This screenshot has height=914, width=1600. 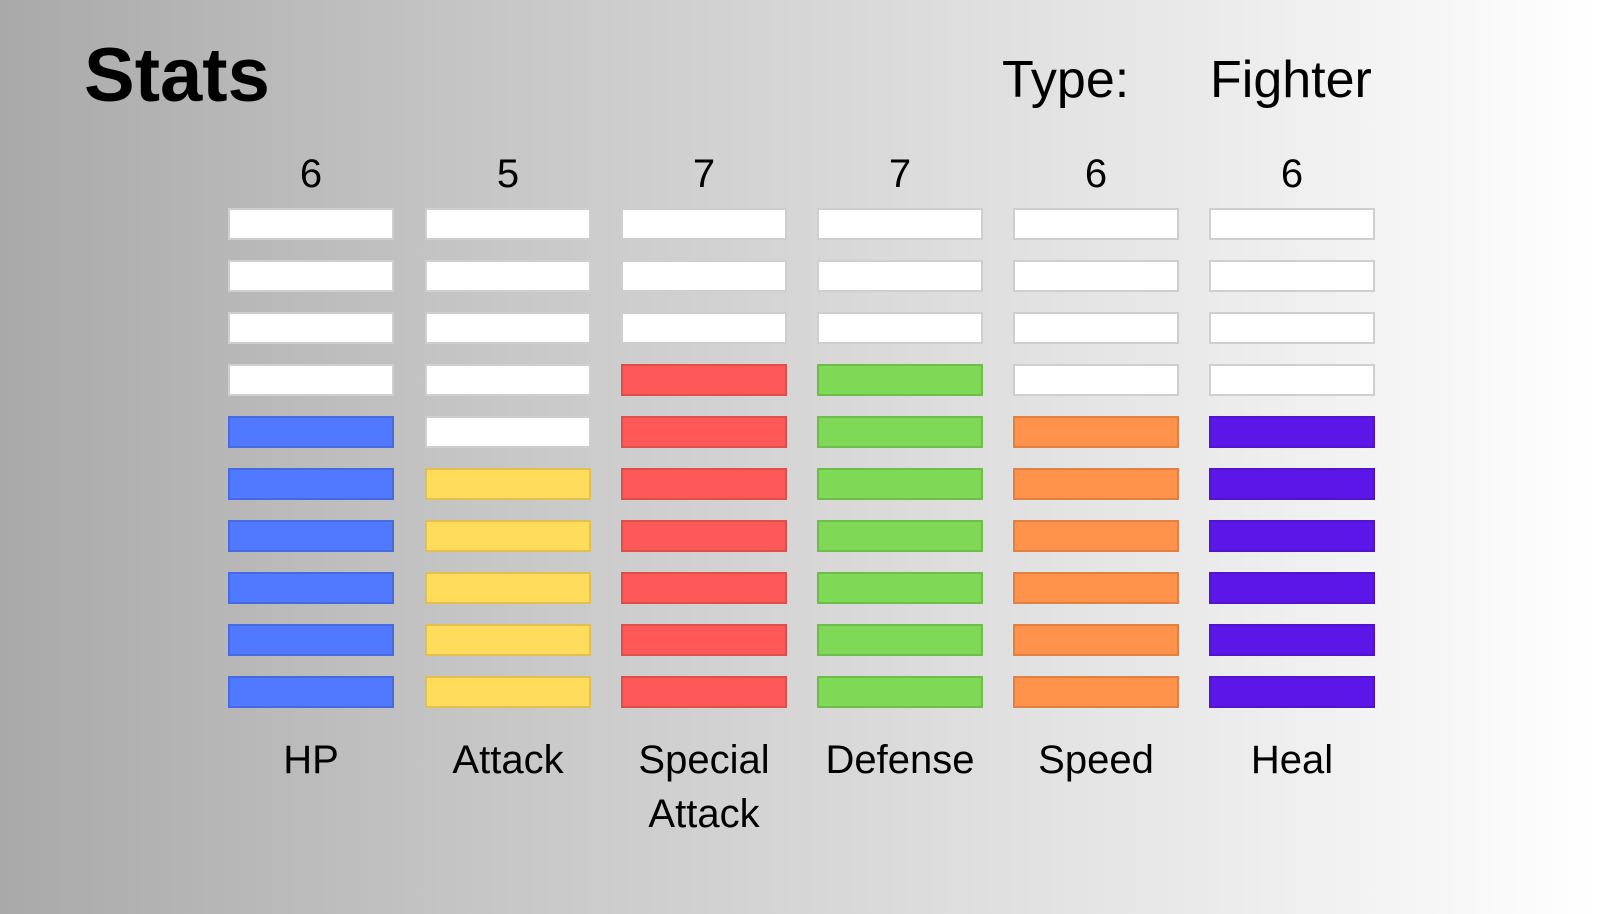 I want to click on stat-column-heal: 6 Heal, so click(x=1292, y=468).